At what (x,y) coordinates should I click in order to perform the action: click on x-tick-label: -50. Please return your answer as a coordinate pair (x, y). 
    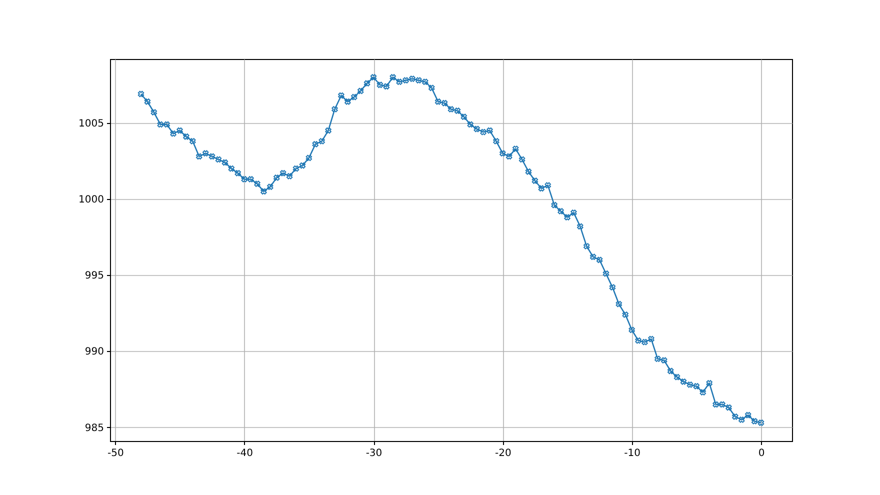
    Looking at the image, I should click on (115, 453).